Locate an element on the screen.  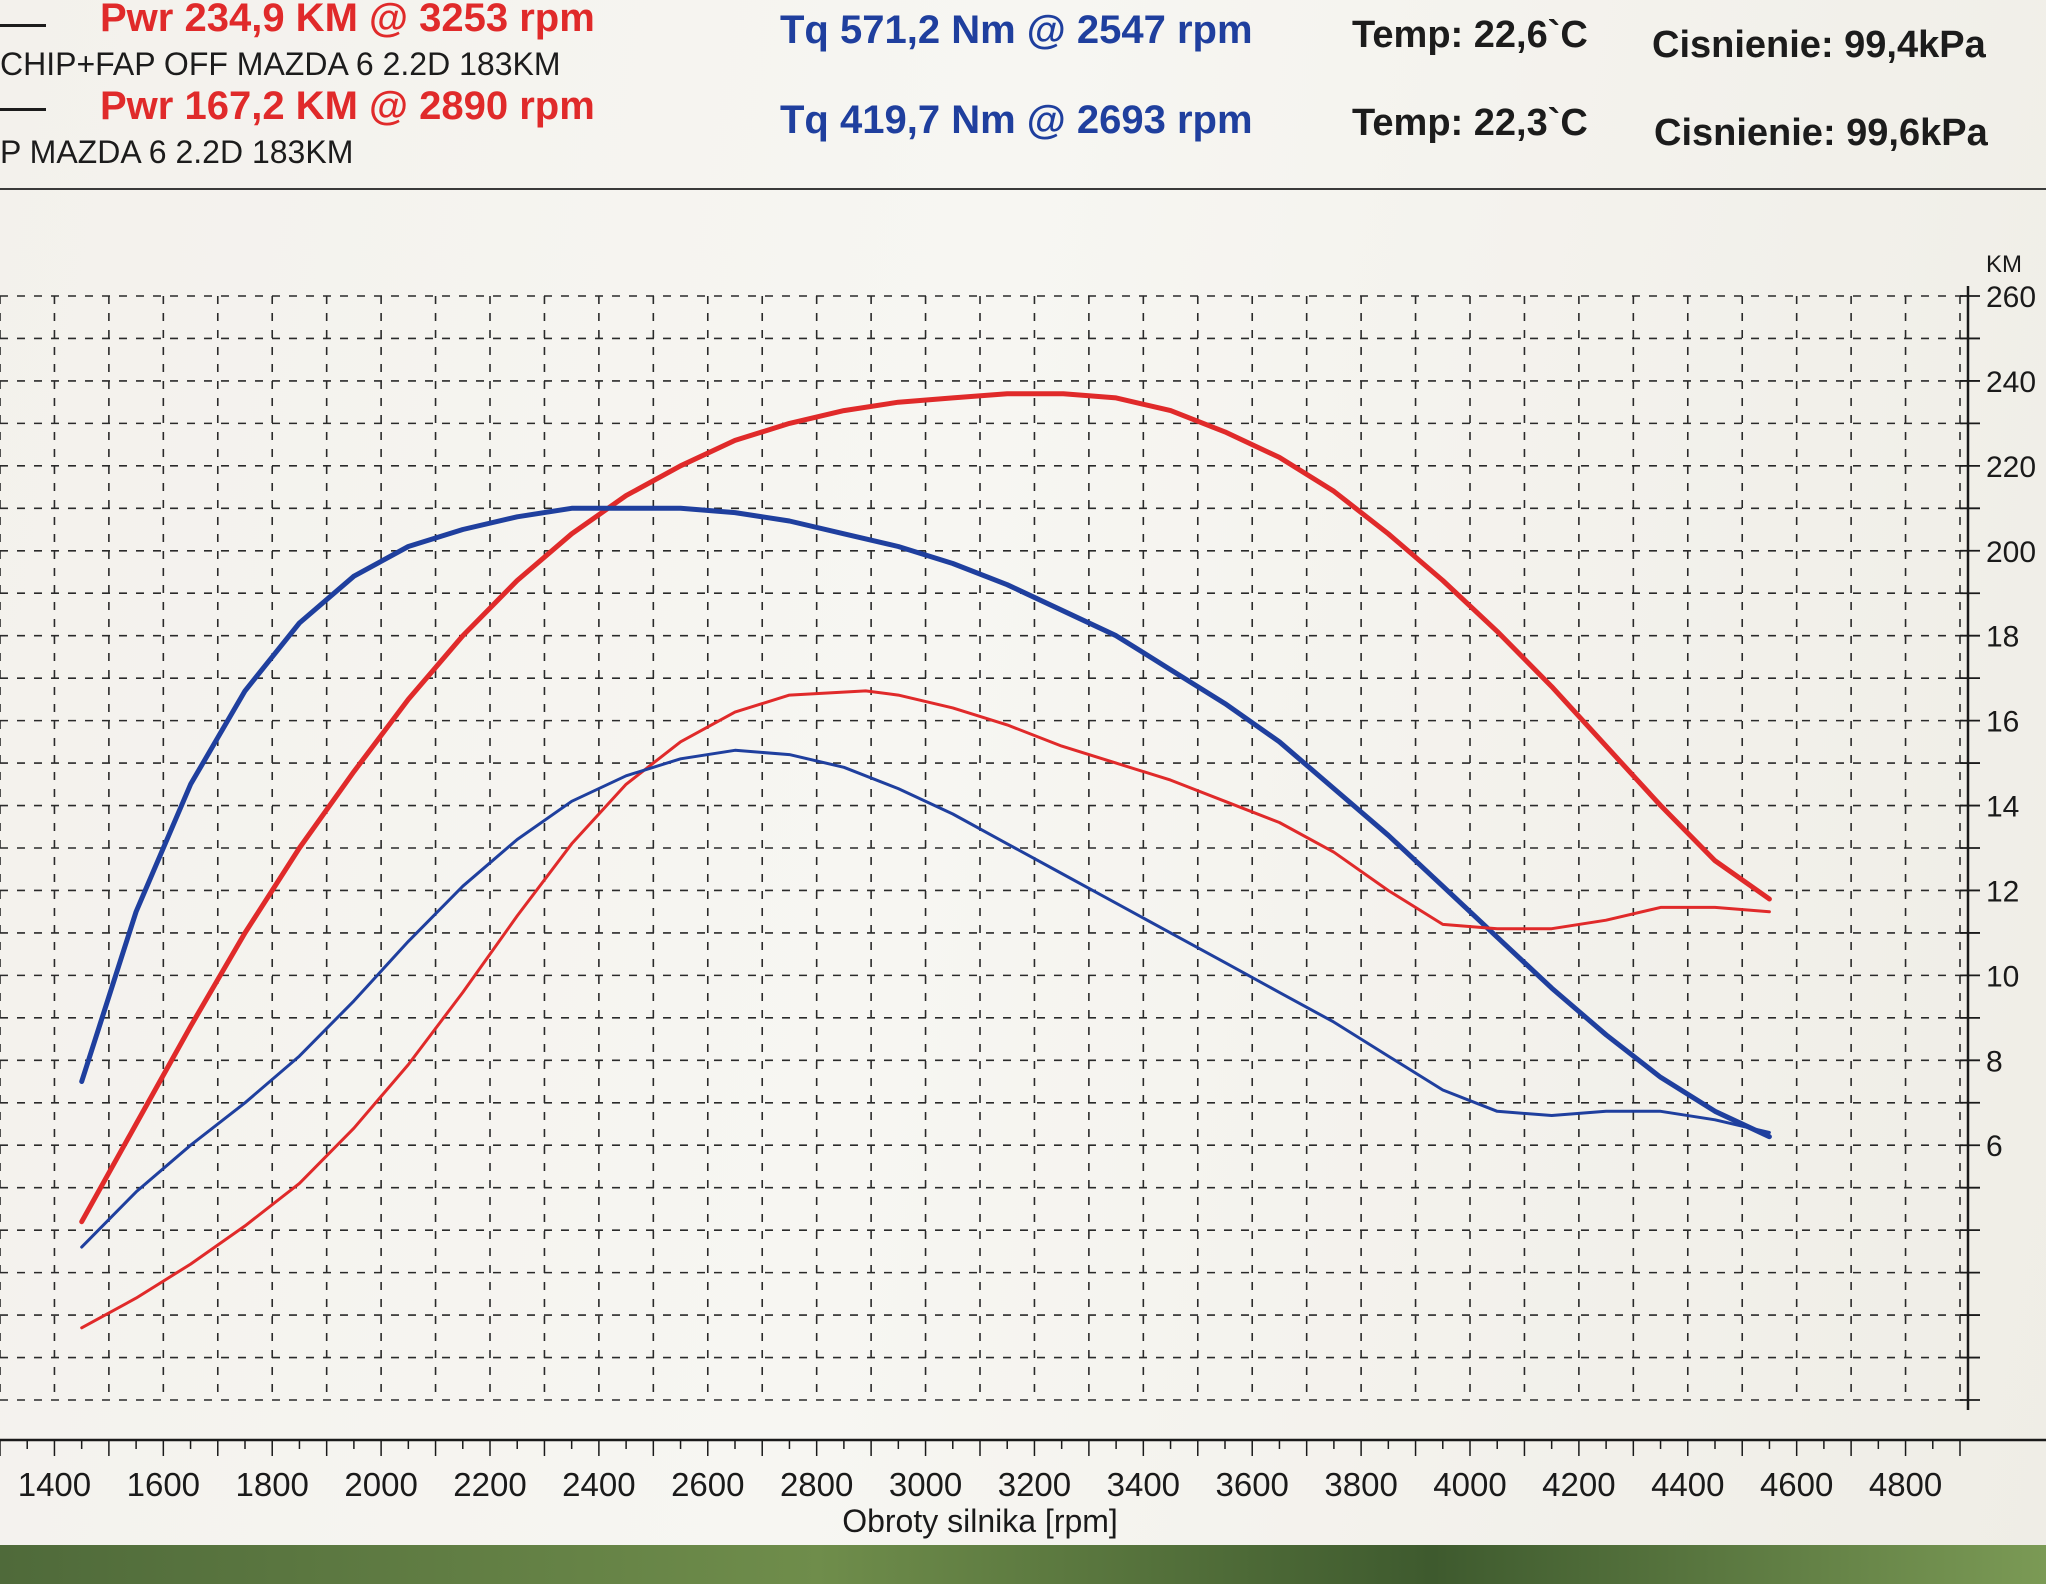
x-tick-label: 4800 is located at coordinates (1905, 1484).